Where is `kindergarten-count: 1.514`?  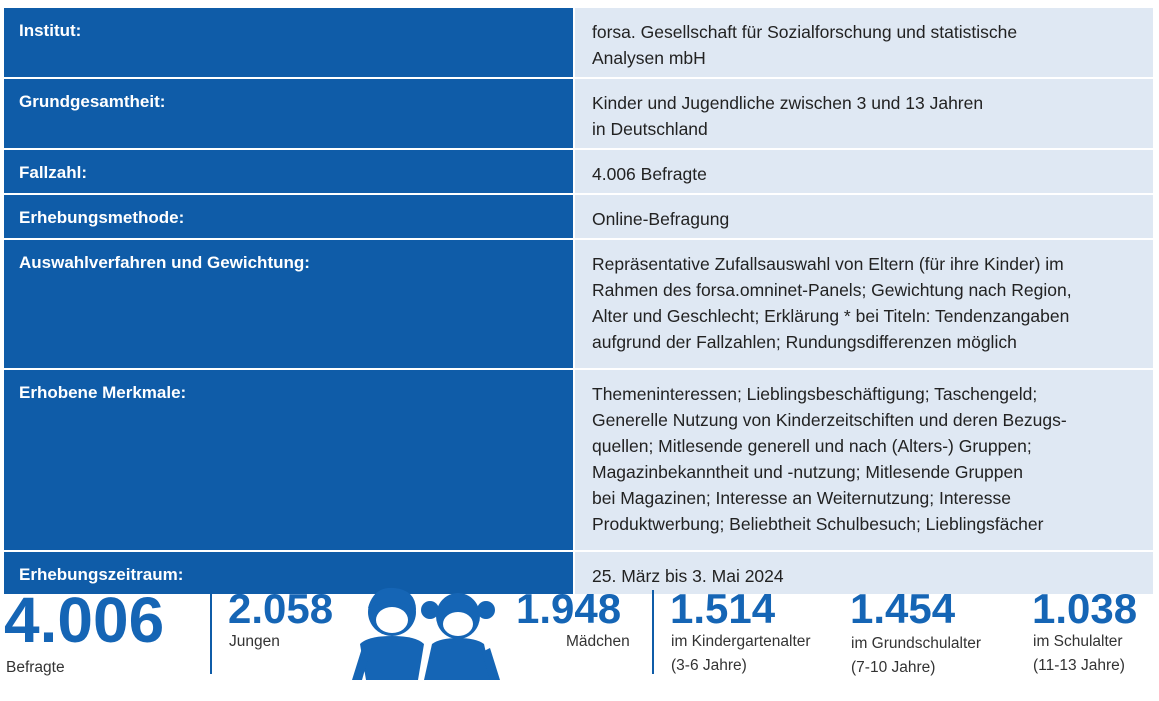 kindergarten-count: 1.514 is located at coordinates (723, 608).